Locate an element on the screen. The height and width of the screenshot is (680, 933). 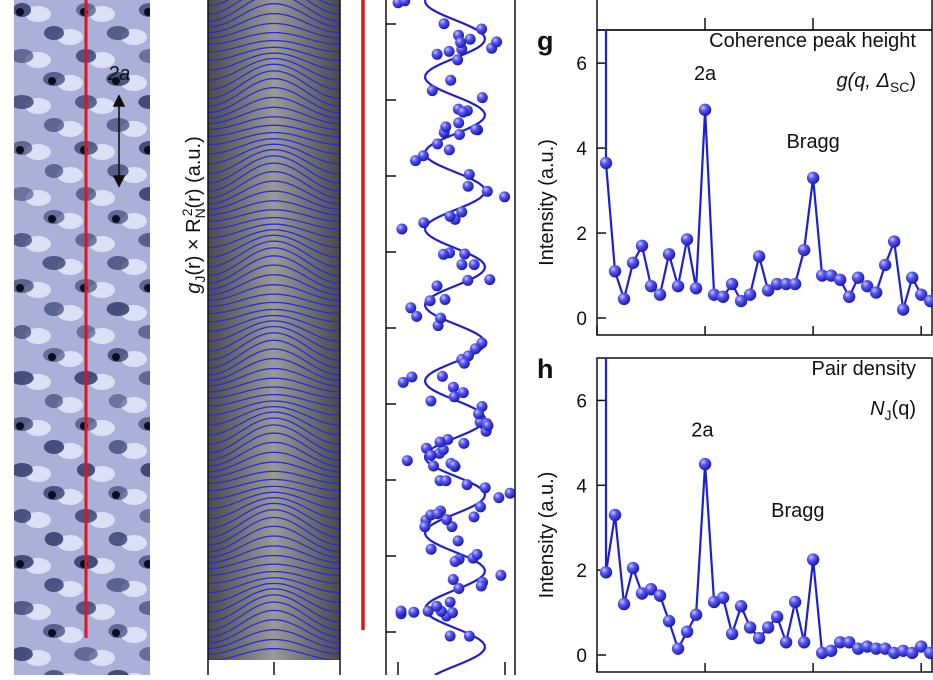
label-part: g is located at coordinates (194, 288).